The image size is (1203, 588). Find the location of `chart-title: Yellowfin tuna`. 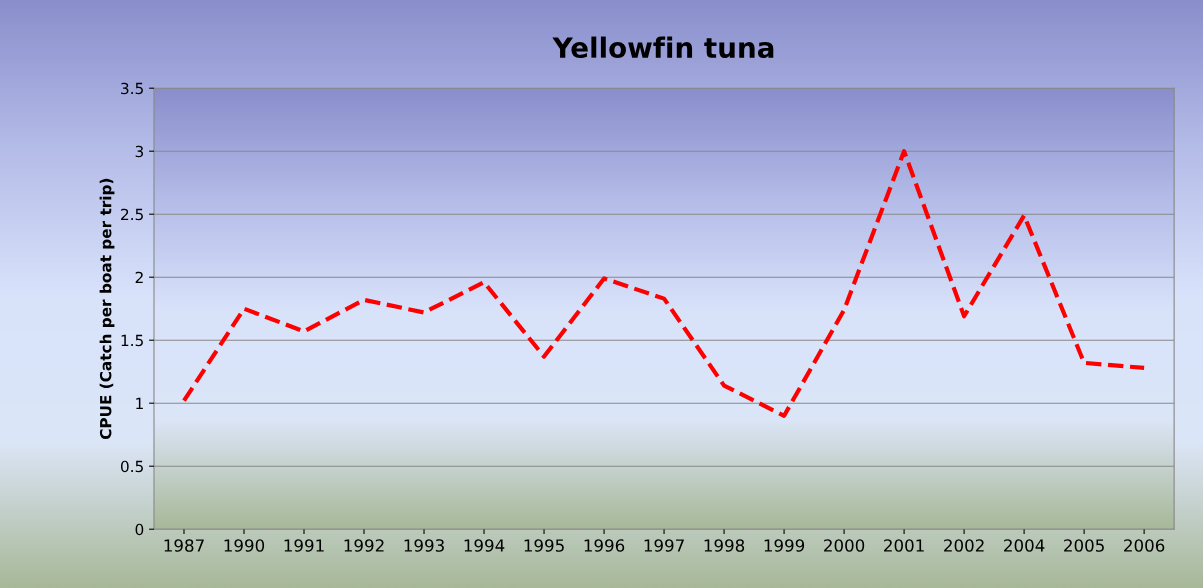

chart-title: Yellowfin tuna is located at coordinates (663, 47).